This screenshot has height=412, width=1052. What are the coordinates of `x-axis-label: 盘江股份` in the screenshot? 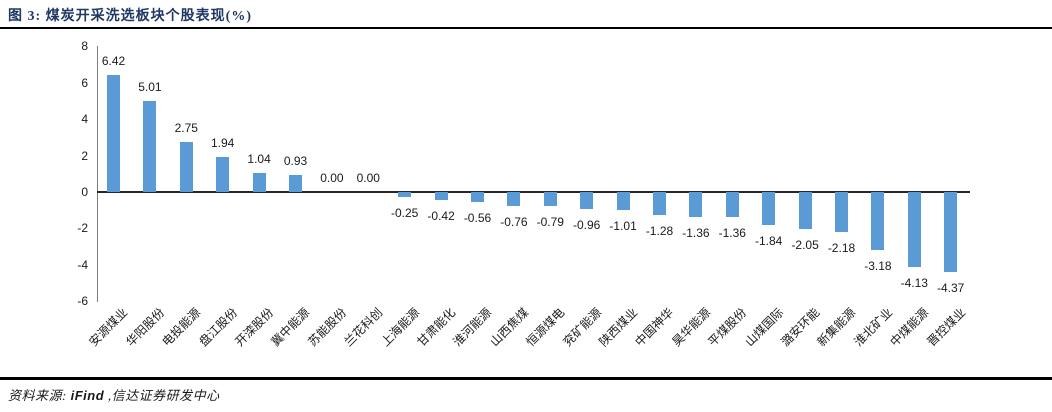 It's located at (218, 327).